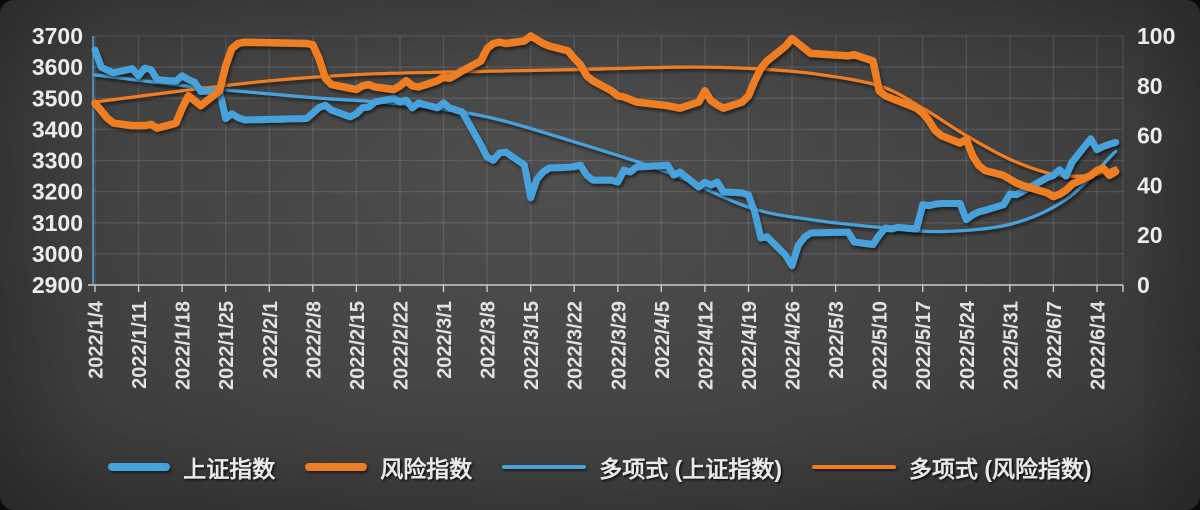 This screenshot has height=510, width=1200. What do you see at coordinates (750, 345) in the screenshot?
I see `x-axis-label: 2022/4/19` at bounding box center [750, 345].